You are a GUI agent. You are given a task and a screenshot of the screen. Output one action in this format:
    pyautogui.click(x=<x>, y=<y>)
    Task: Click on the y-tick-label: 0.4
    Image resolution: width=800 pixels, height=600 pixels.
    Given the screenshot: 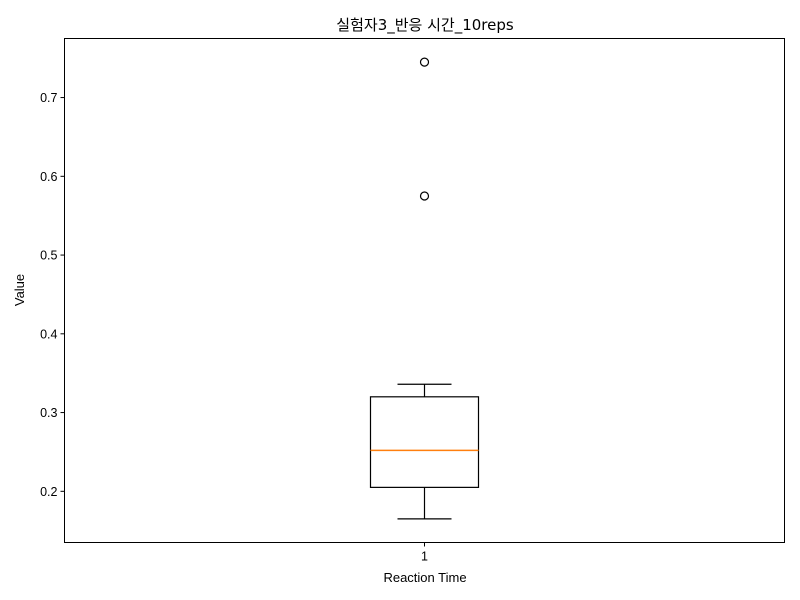 What is the action you would take?
    pyautogui.click(x=48, y=334)
    